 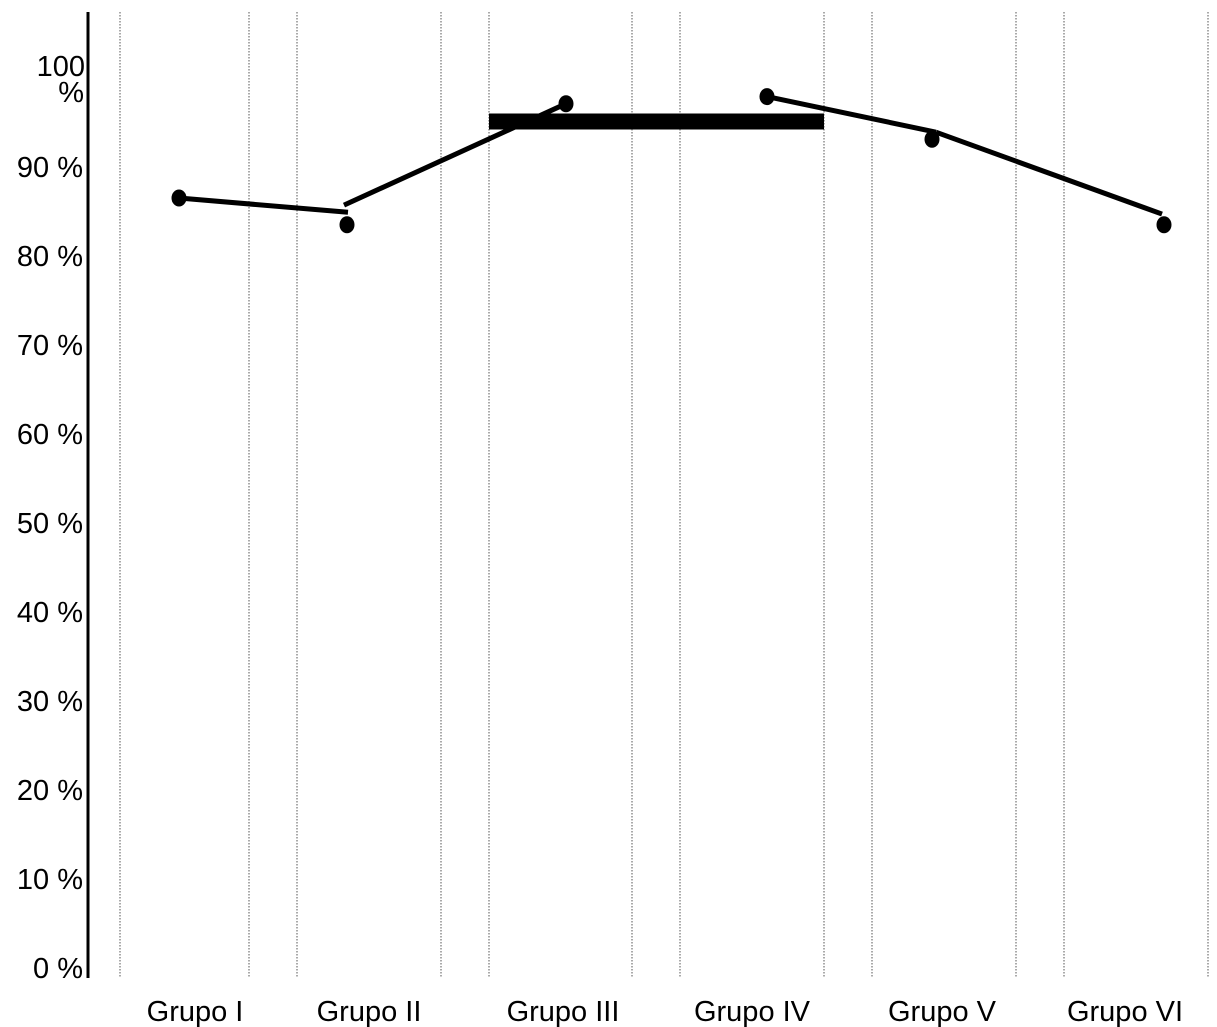 What do you see at coordinates (563, 1011) in the screenshot?
I see `x-category-label-3: Grupo III` at bounding box center [563, 1011].